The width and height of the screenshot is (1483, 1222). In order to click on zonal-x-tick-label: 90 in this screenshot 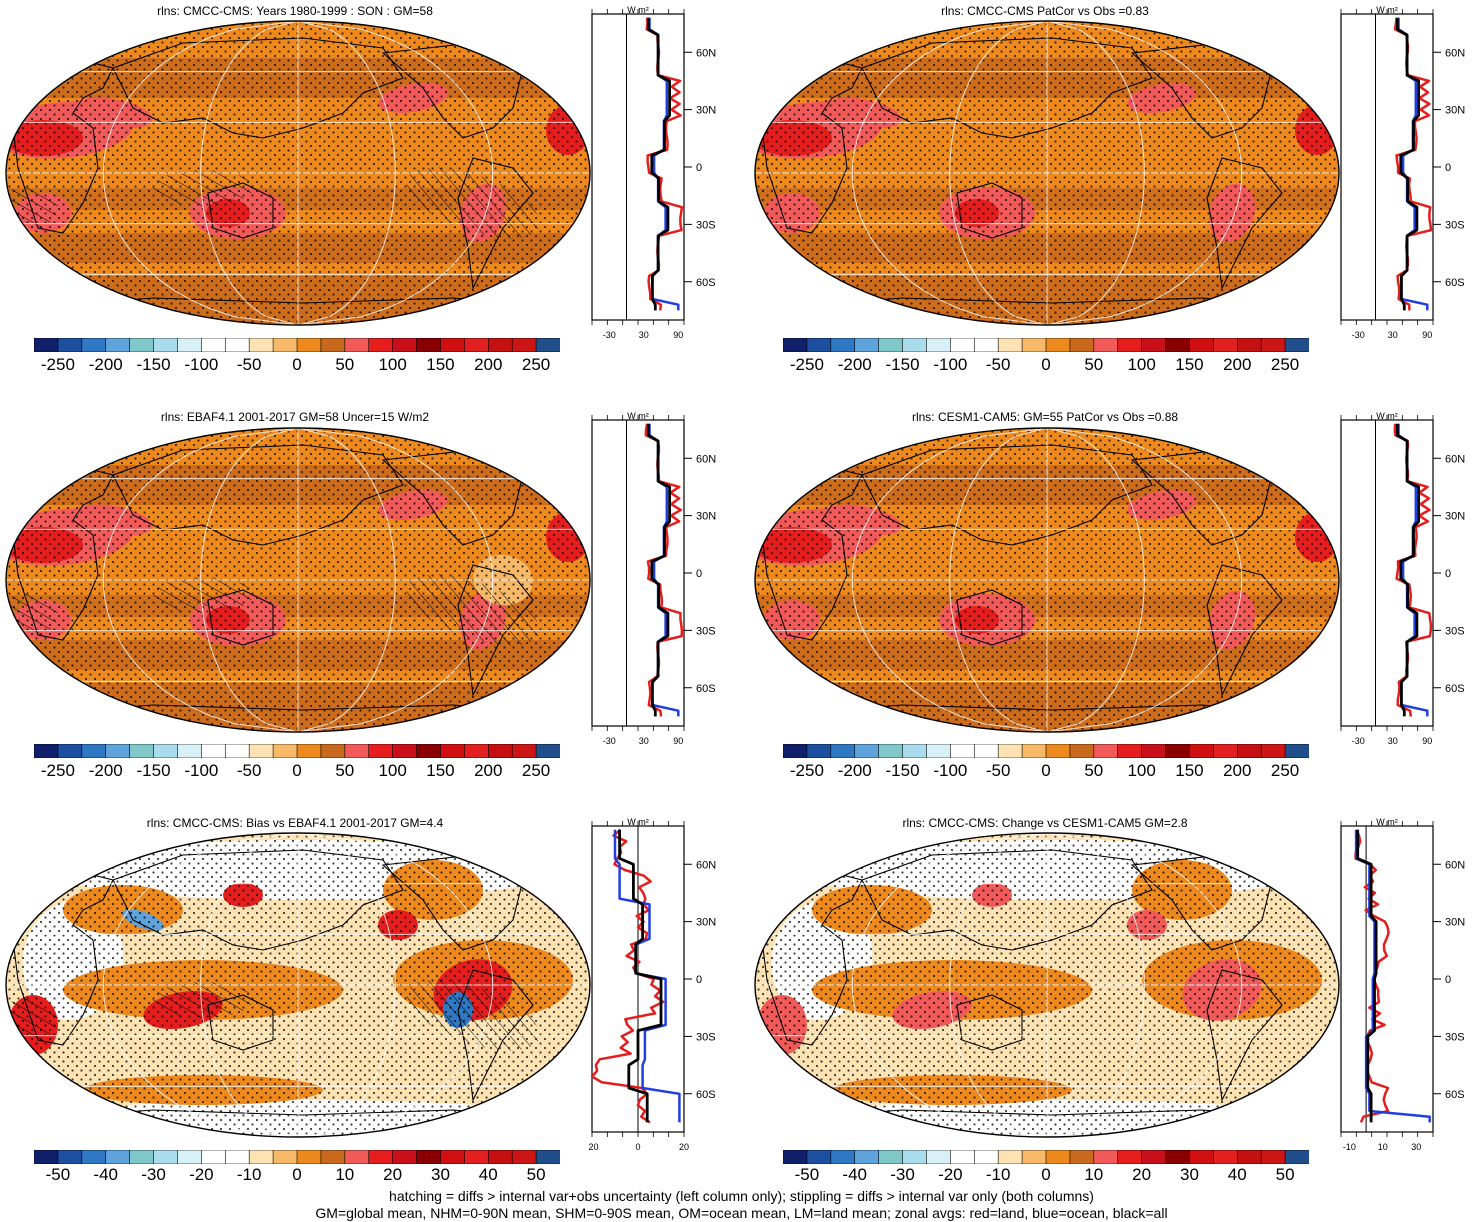, I will do `click(1427, 741)`.